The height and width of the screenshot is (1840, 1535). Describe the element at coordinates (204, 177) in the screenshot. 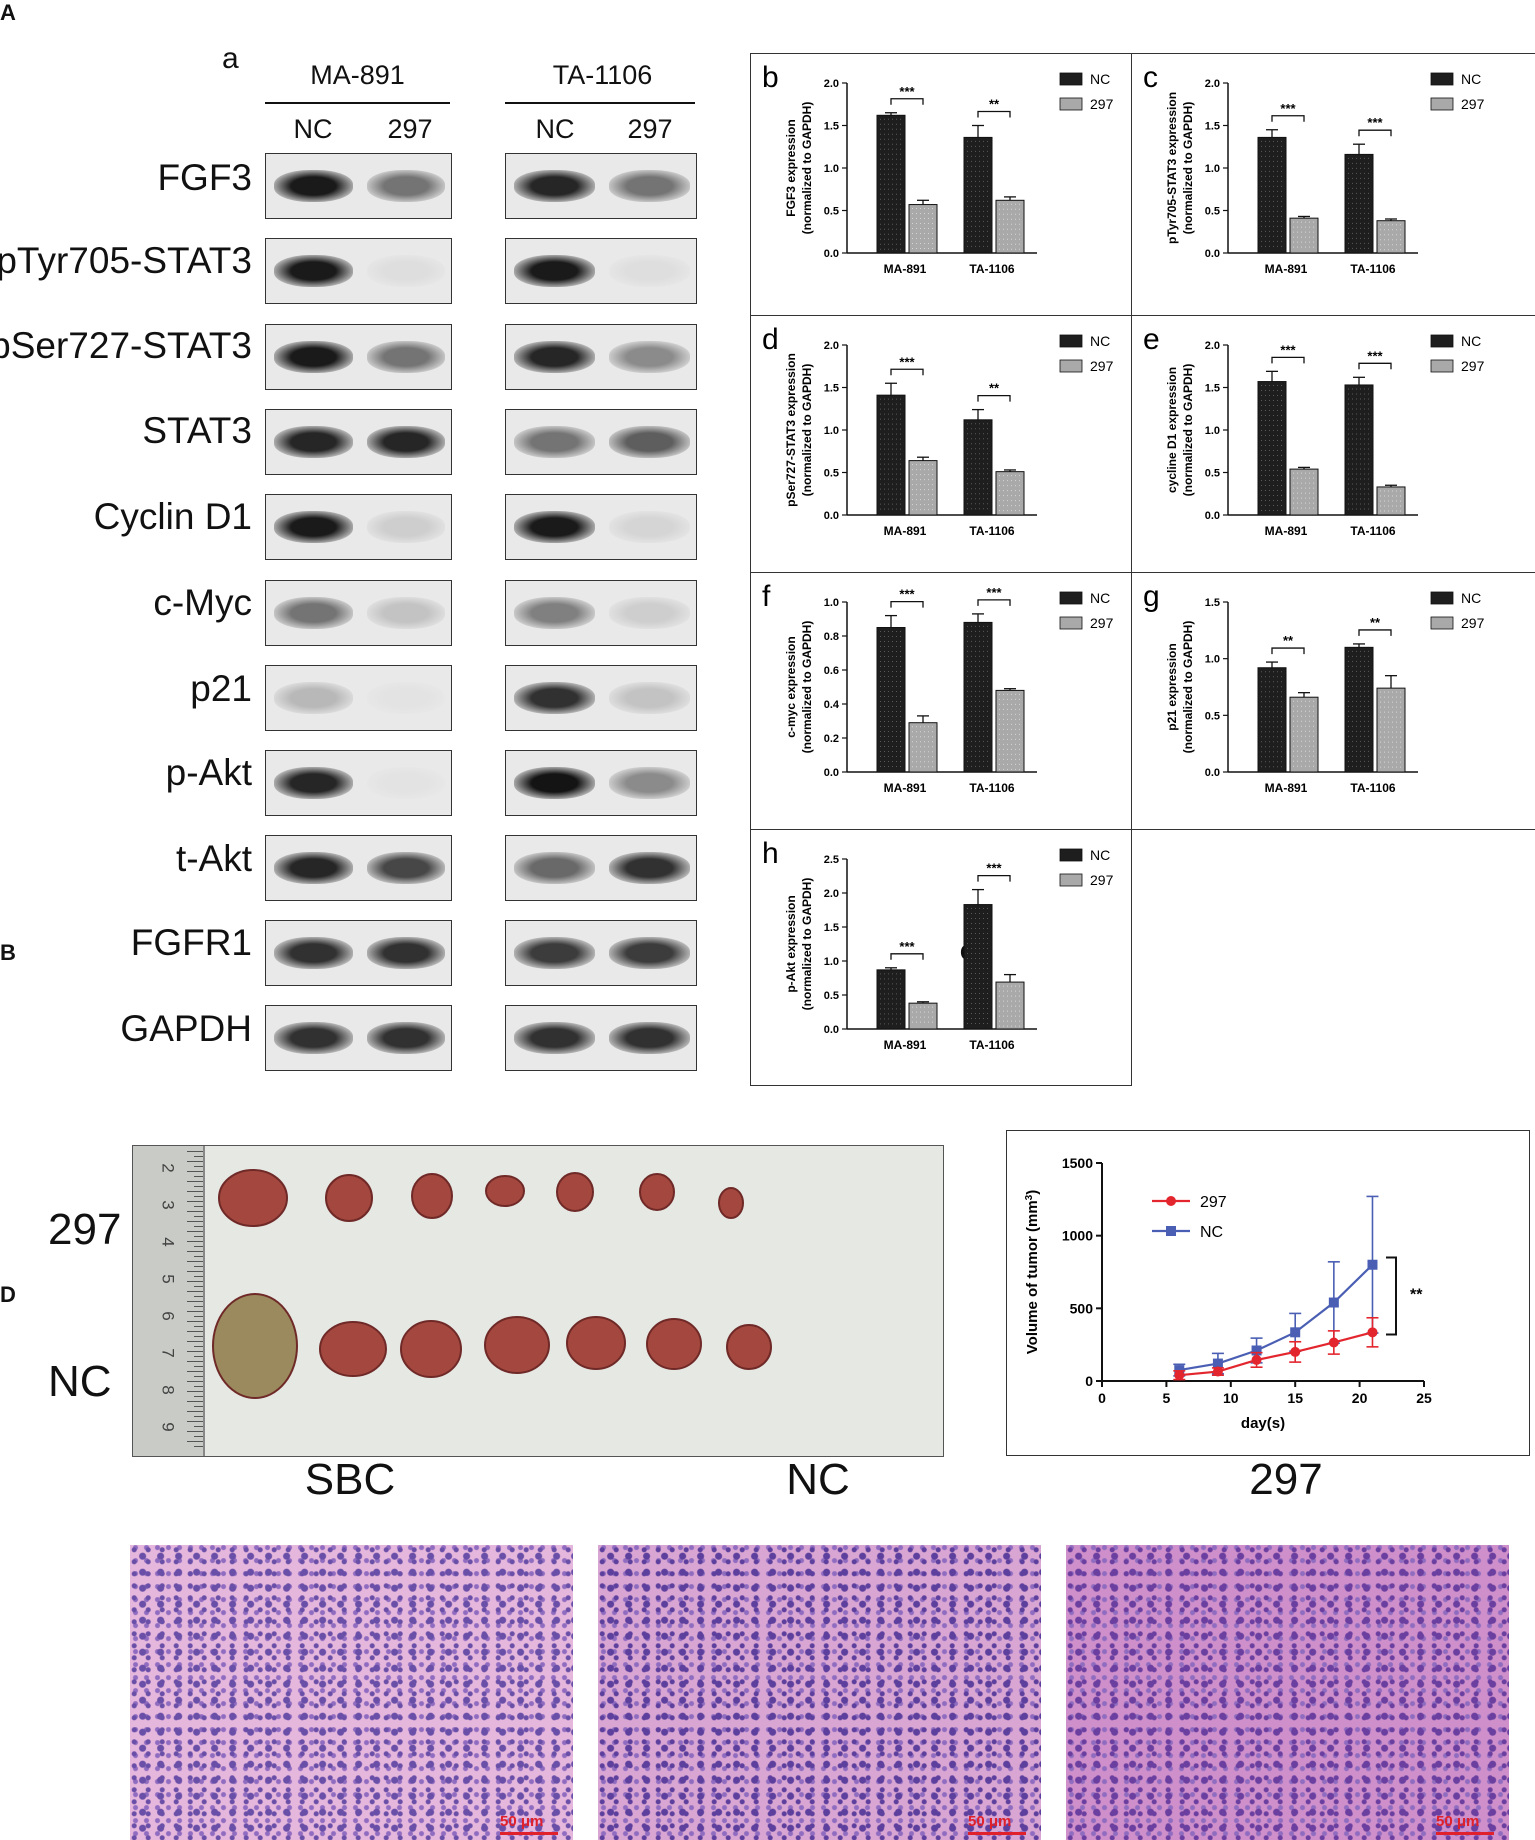

I see `protein-label: FGF3` at that location.